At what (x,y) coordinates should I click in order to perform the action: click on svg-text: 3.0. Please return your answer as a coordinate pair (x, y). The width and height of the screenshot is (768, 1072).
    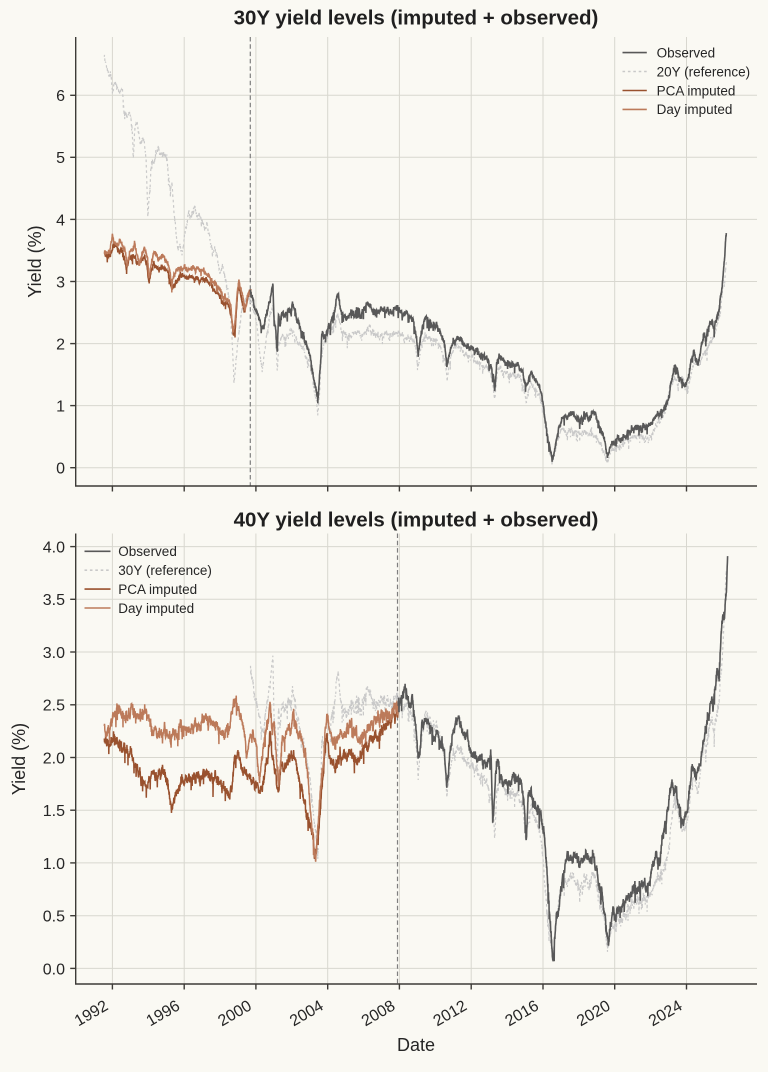
    Looking at the image, I should click on (54, 653).